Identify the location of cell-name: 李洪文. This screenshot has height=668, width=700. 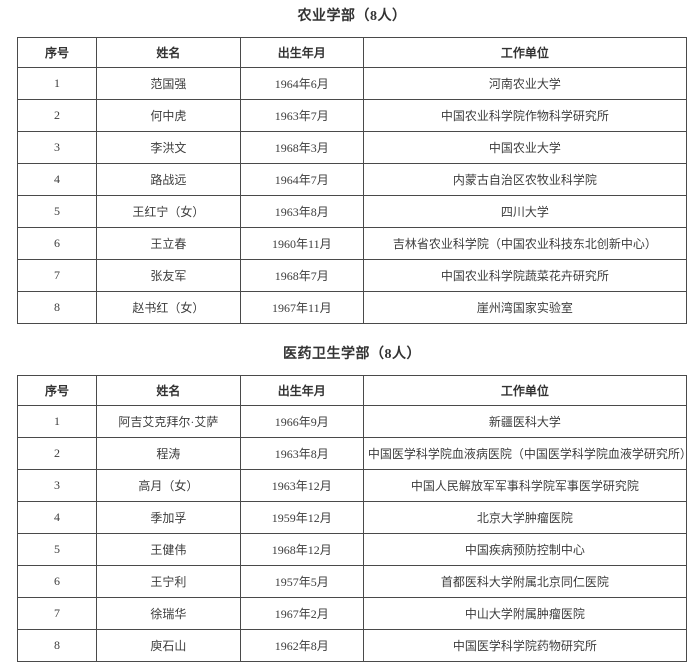
(168, 147).